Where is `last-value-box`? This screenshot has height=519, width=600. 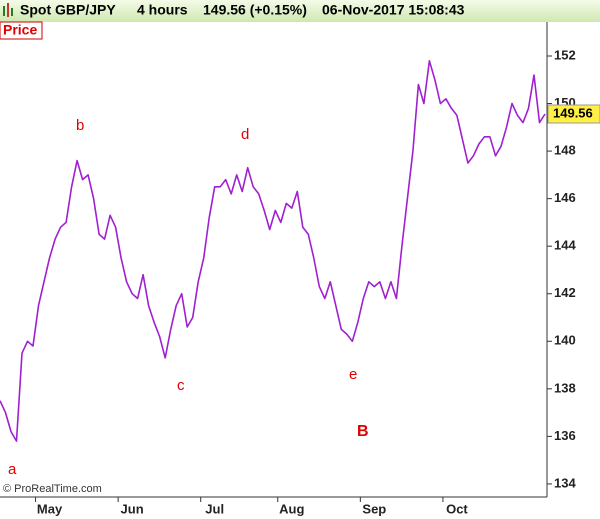 last-value-box is located at coordinates (573, 114).